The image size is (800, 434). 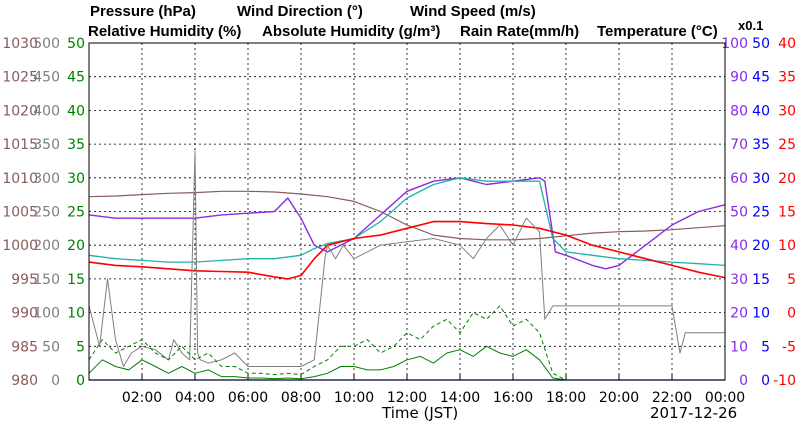 I want to click on x-tick-label: 08:00, so click(x=301, y=398).